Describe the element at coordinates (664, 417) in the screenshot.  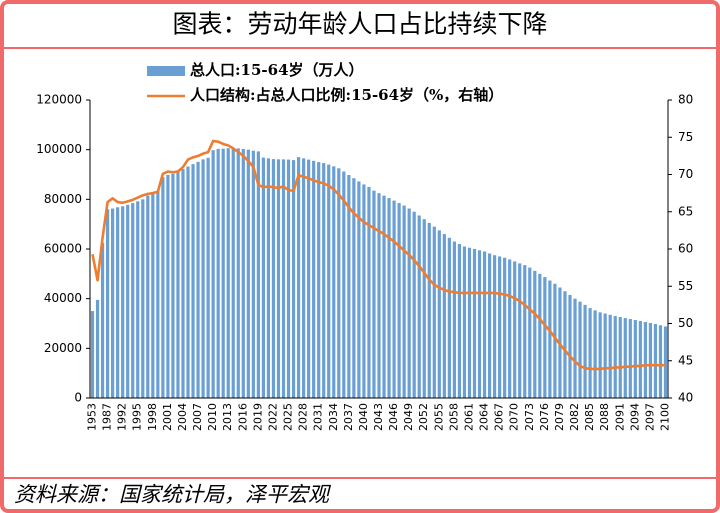
I see `x-tick-label: 2100` at that location.